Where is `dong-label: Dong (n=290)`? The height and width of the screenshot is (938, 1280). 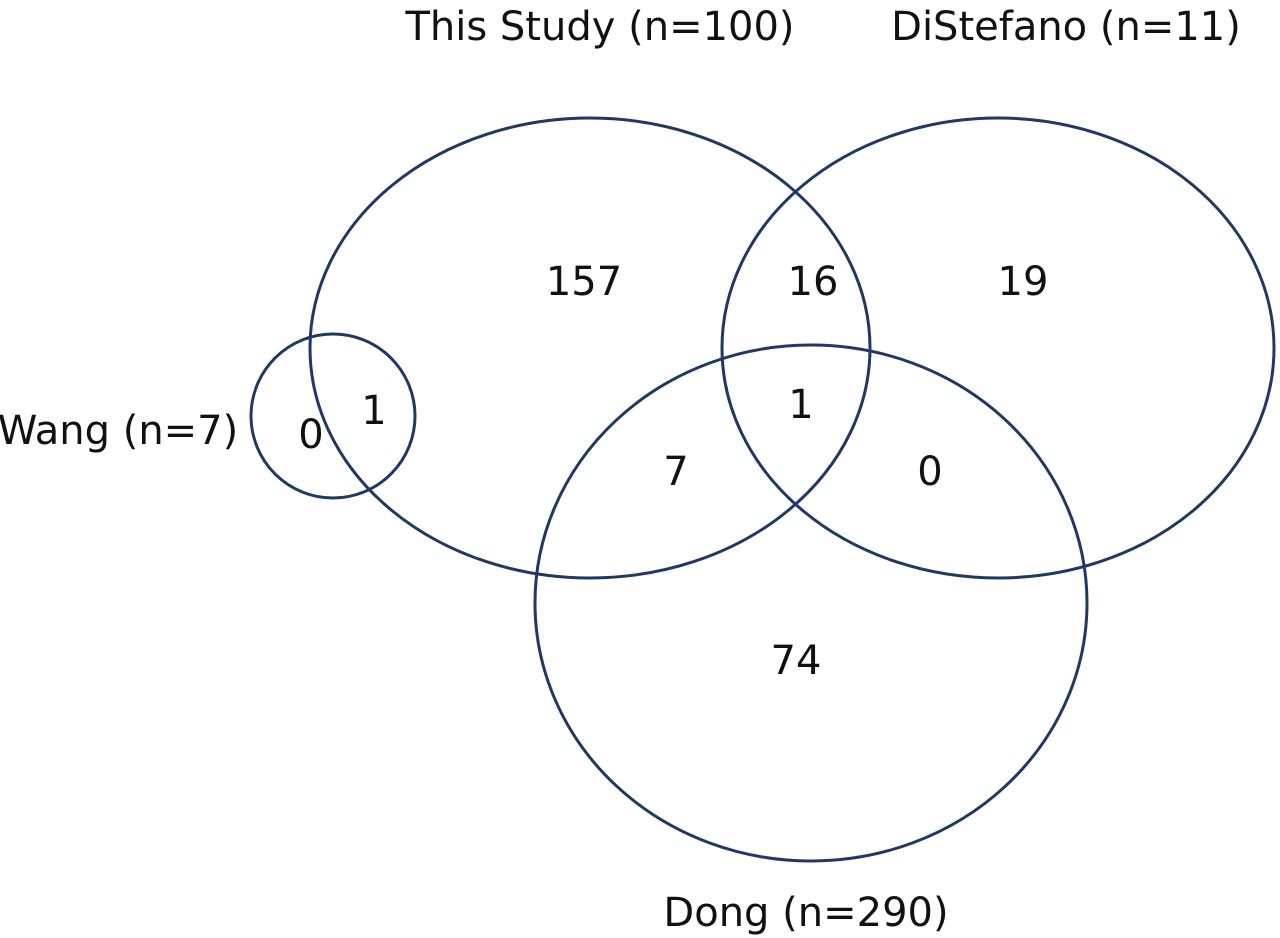
dong-label: Dong (n=290) is located at coordinates (805, 913).